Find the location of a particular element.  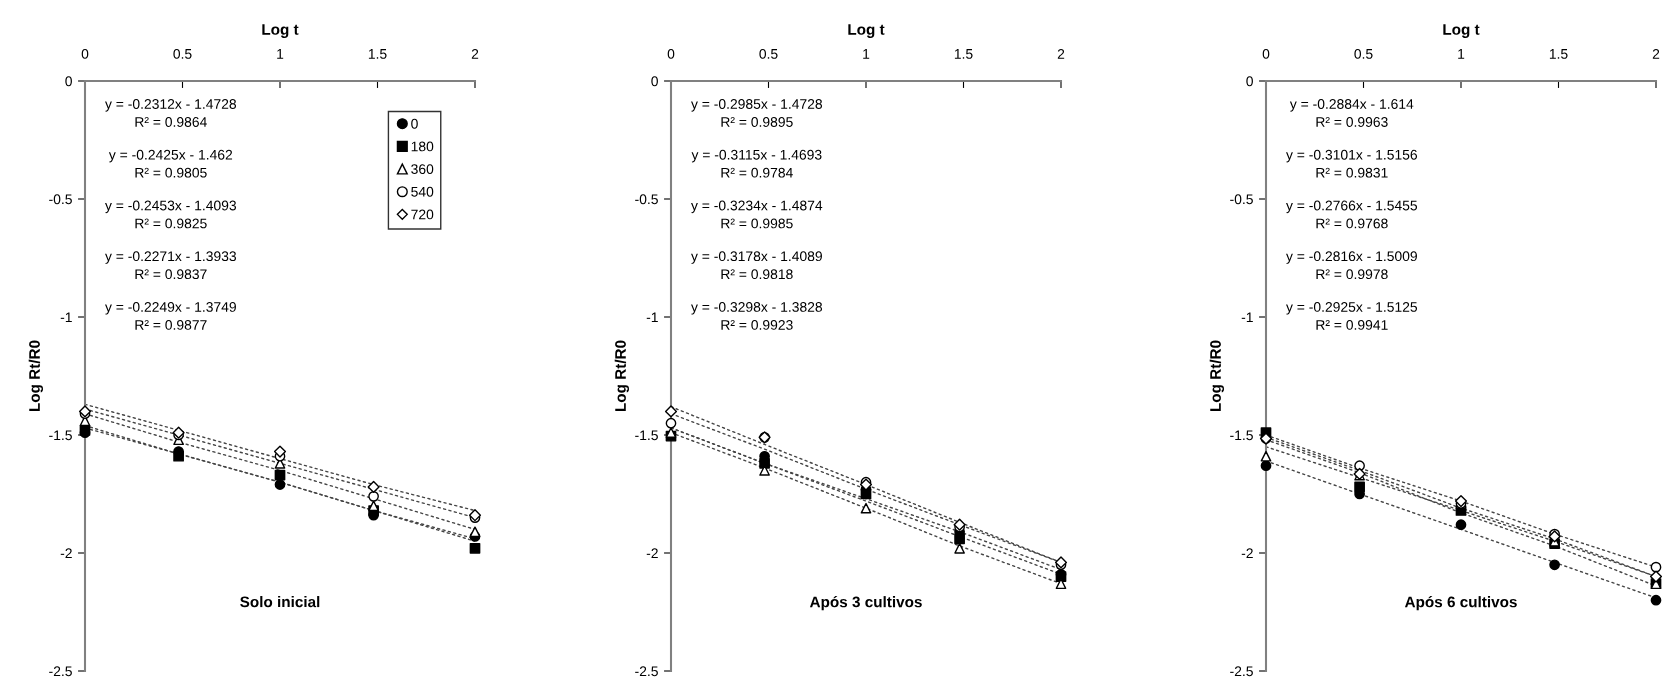

annotation: y = -0.2453x - 1.4093 R² = 0.9825 is located at coordinates (171, 214).